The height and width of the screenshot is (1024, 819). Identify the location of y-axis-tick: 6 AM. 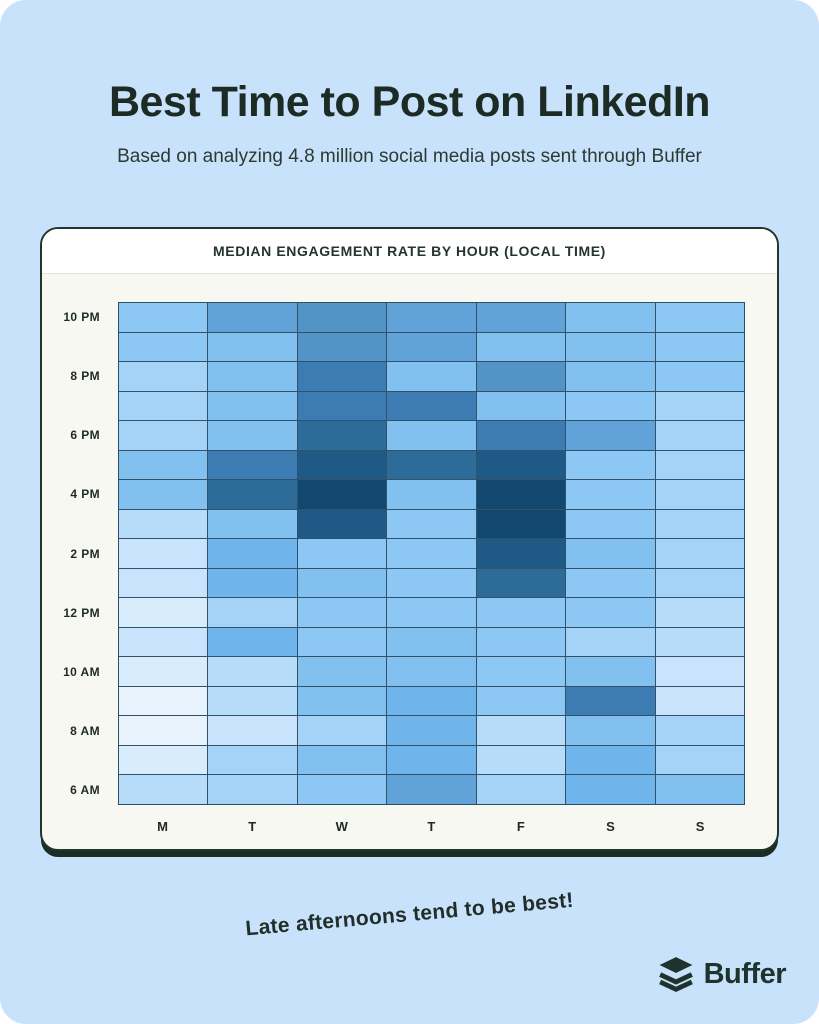
(85, 790).